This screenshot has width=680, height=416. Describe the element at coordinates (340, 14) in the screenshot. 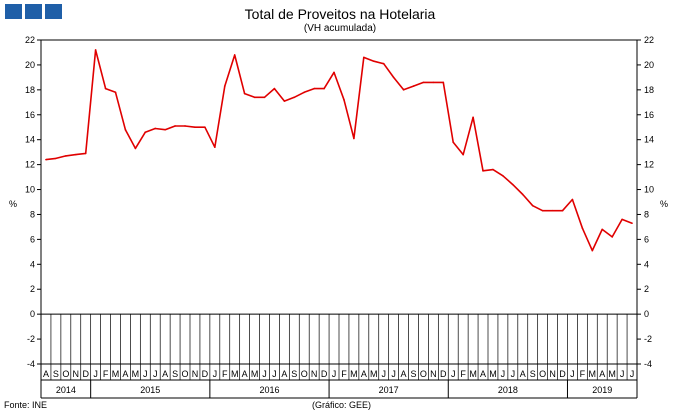

I see `chart-title: Total de Proveitos na Hotelaria` at that location.